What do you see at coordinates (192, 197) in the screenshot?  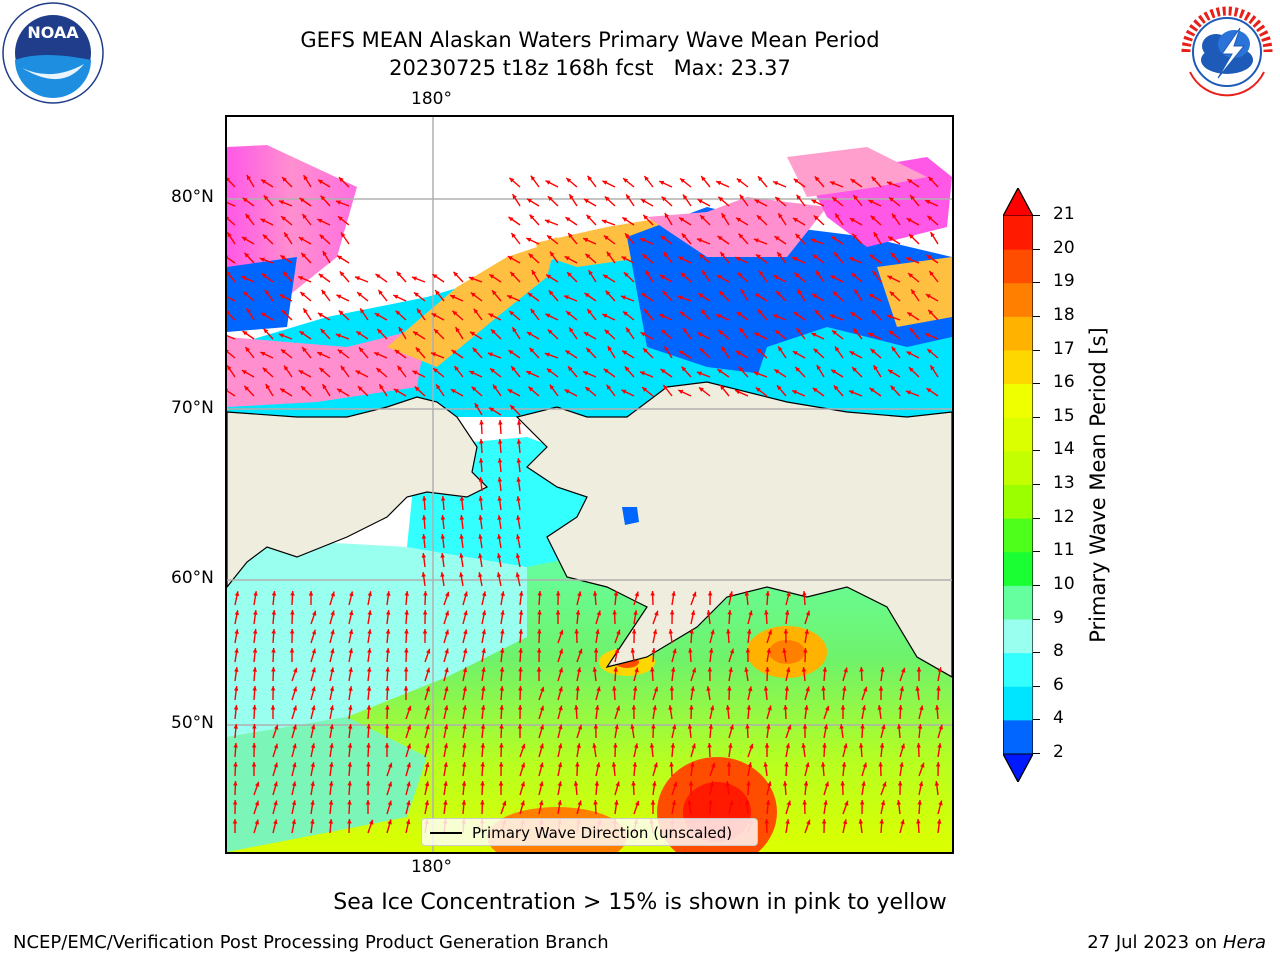 I see `lat-label-80: 80°N` at bounding box center [192, 197].